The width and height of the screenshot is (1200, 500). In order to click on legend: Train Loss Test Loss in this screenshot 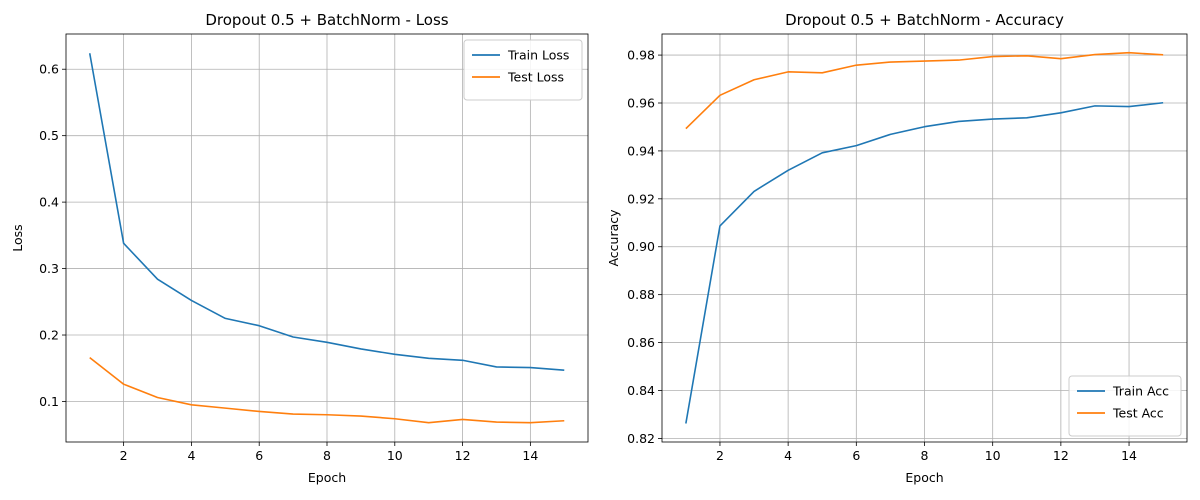, I will do `click(523, 70)`.